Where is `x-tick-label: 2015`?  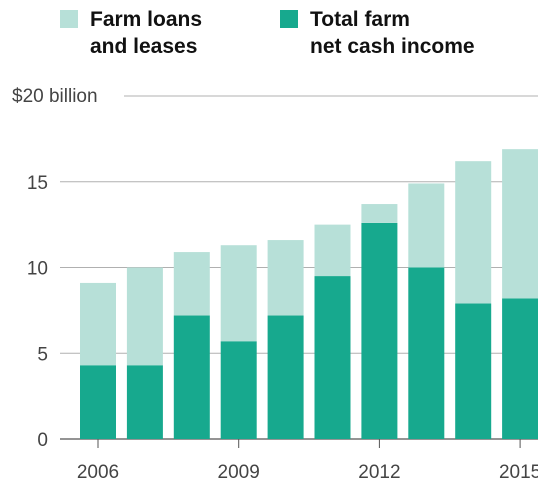 x-tick-label: 2015 is located at coordinates (518, 472).